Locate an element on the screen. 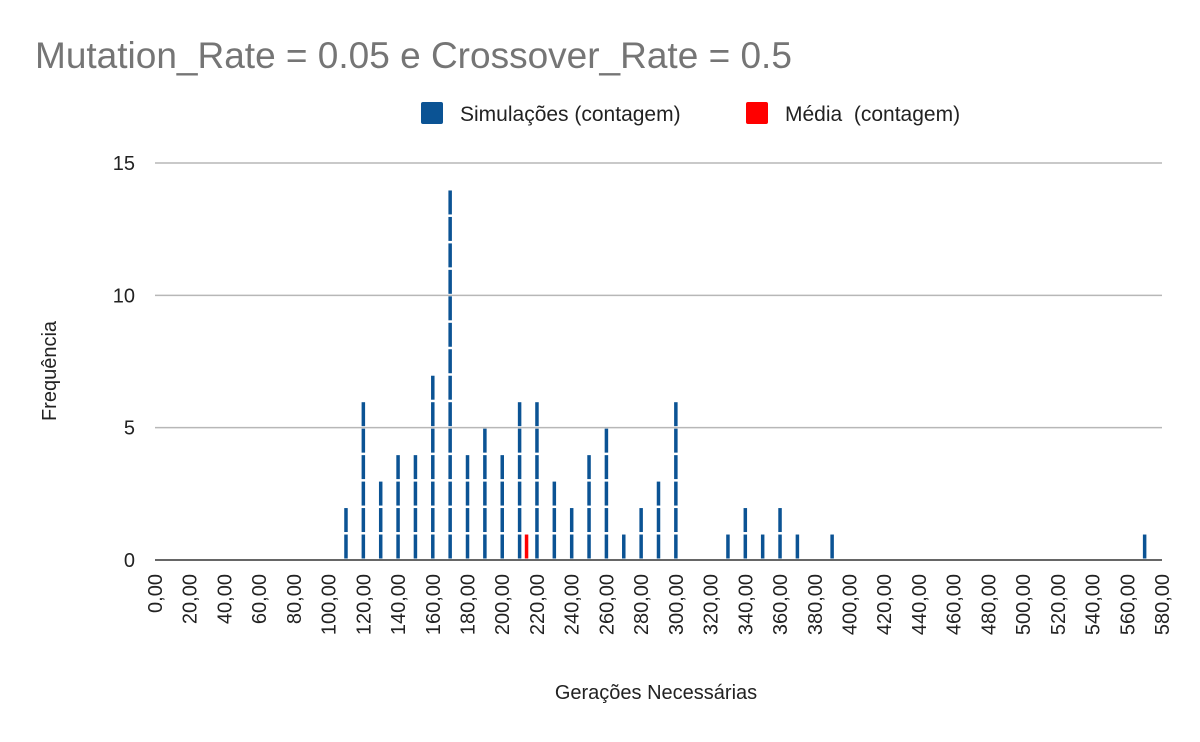  x-tick-label: 160,00 is located at coordinates (434, 604).